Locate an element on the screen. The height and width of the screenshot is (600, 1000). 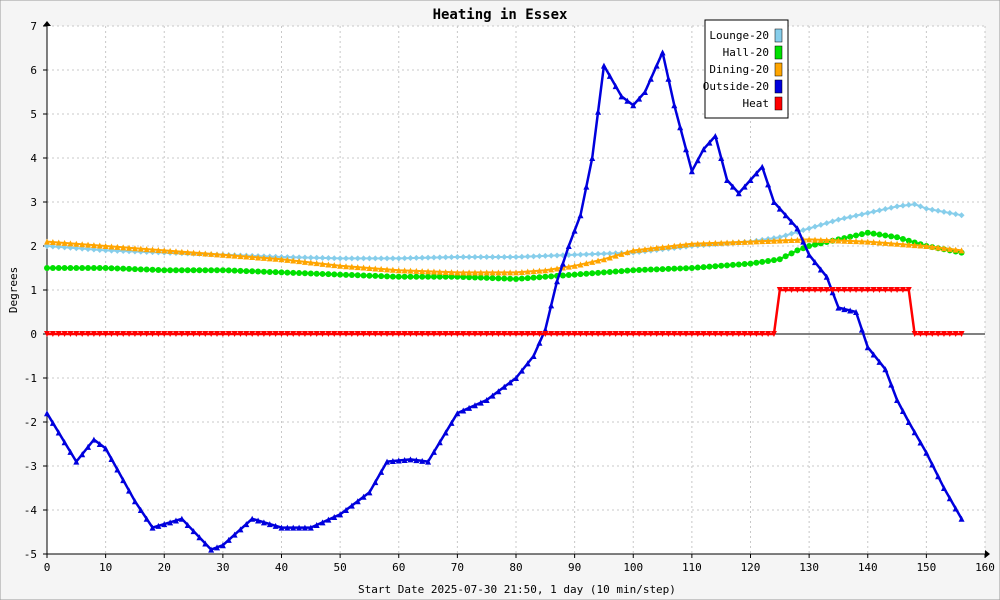
y-tick-label: 1 is located at coordinates (33, 290).